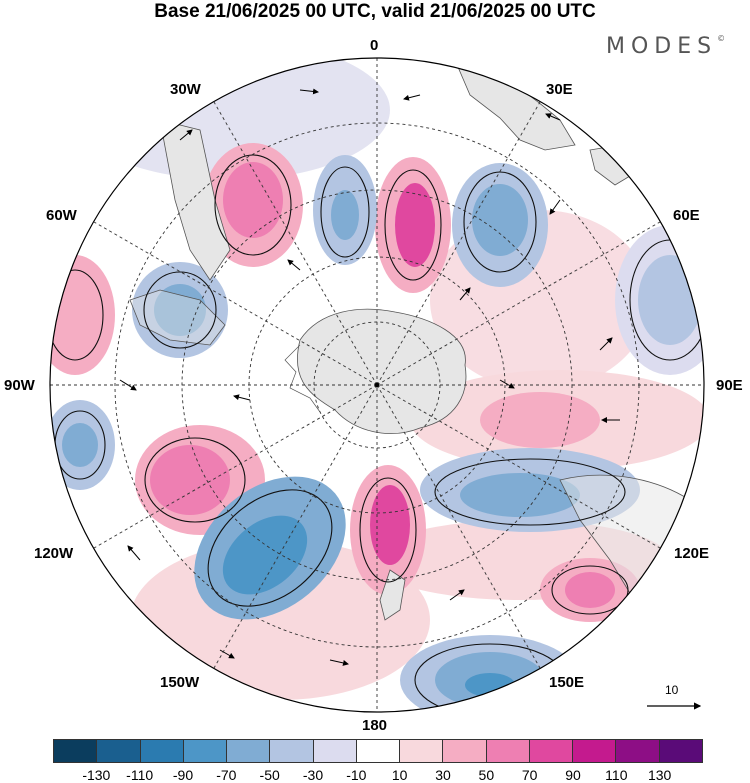 Image resolution: width=750 pixels, height=783 pixels. I want to click on lon-label-90w: 90W, so click(19, 385).